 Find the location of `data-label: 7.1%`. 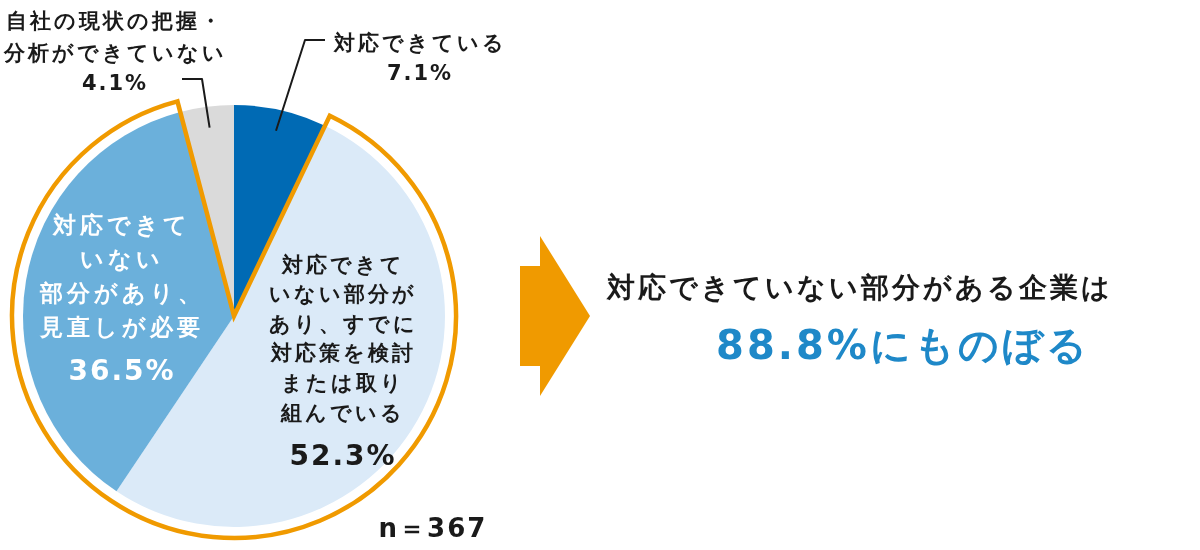

data-label: 7.1% is located at coordinates (420, 72).